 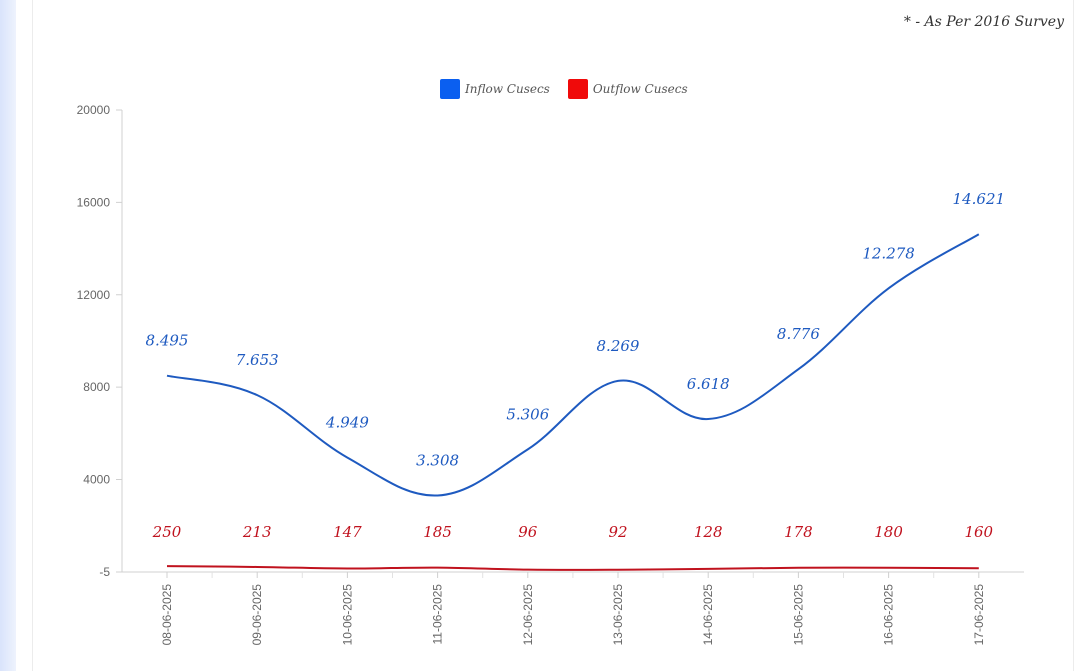 I want to click on outflow-data-label: 180, so click(x=888, y=532).